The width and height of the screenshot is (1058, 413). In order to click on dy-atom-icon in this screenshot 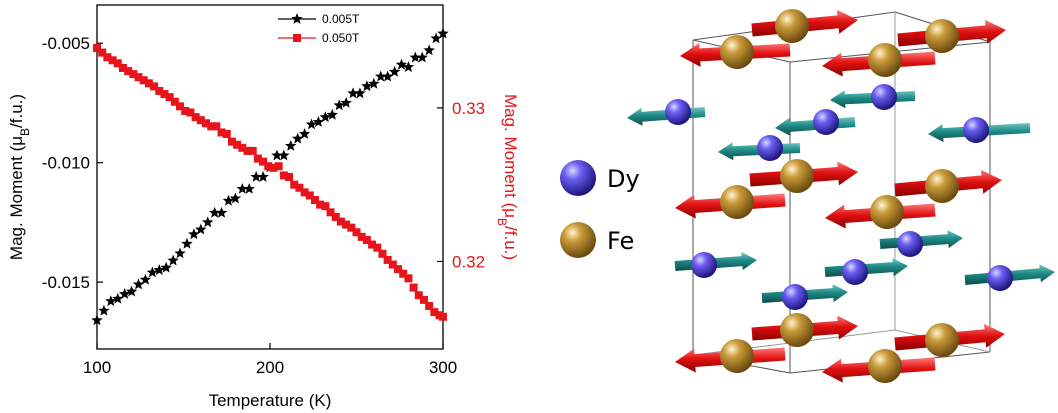, I will do `click(578, 178)`.